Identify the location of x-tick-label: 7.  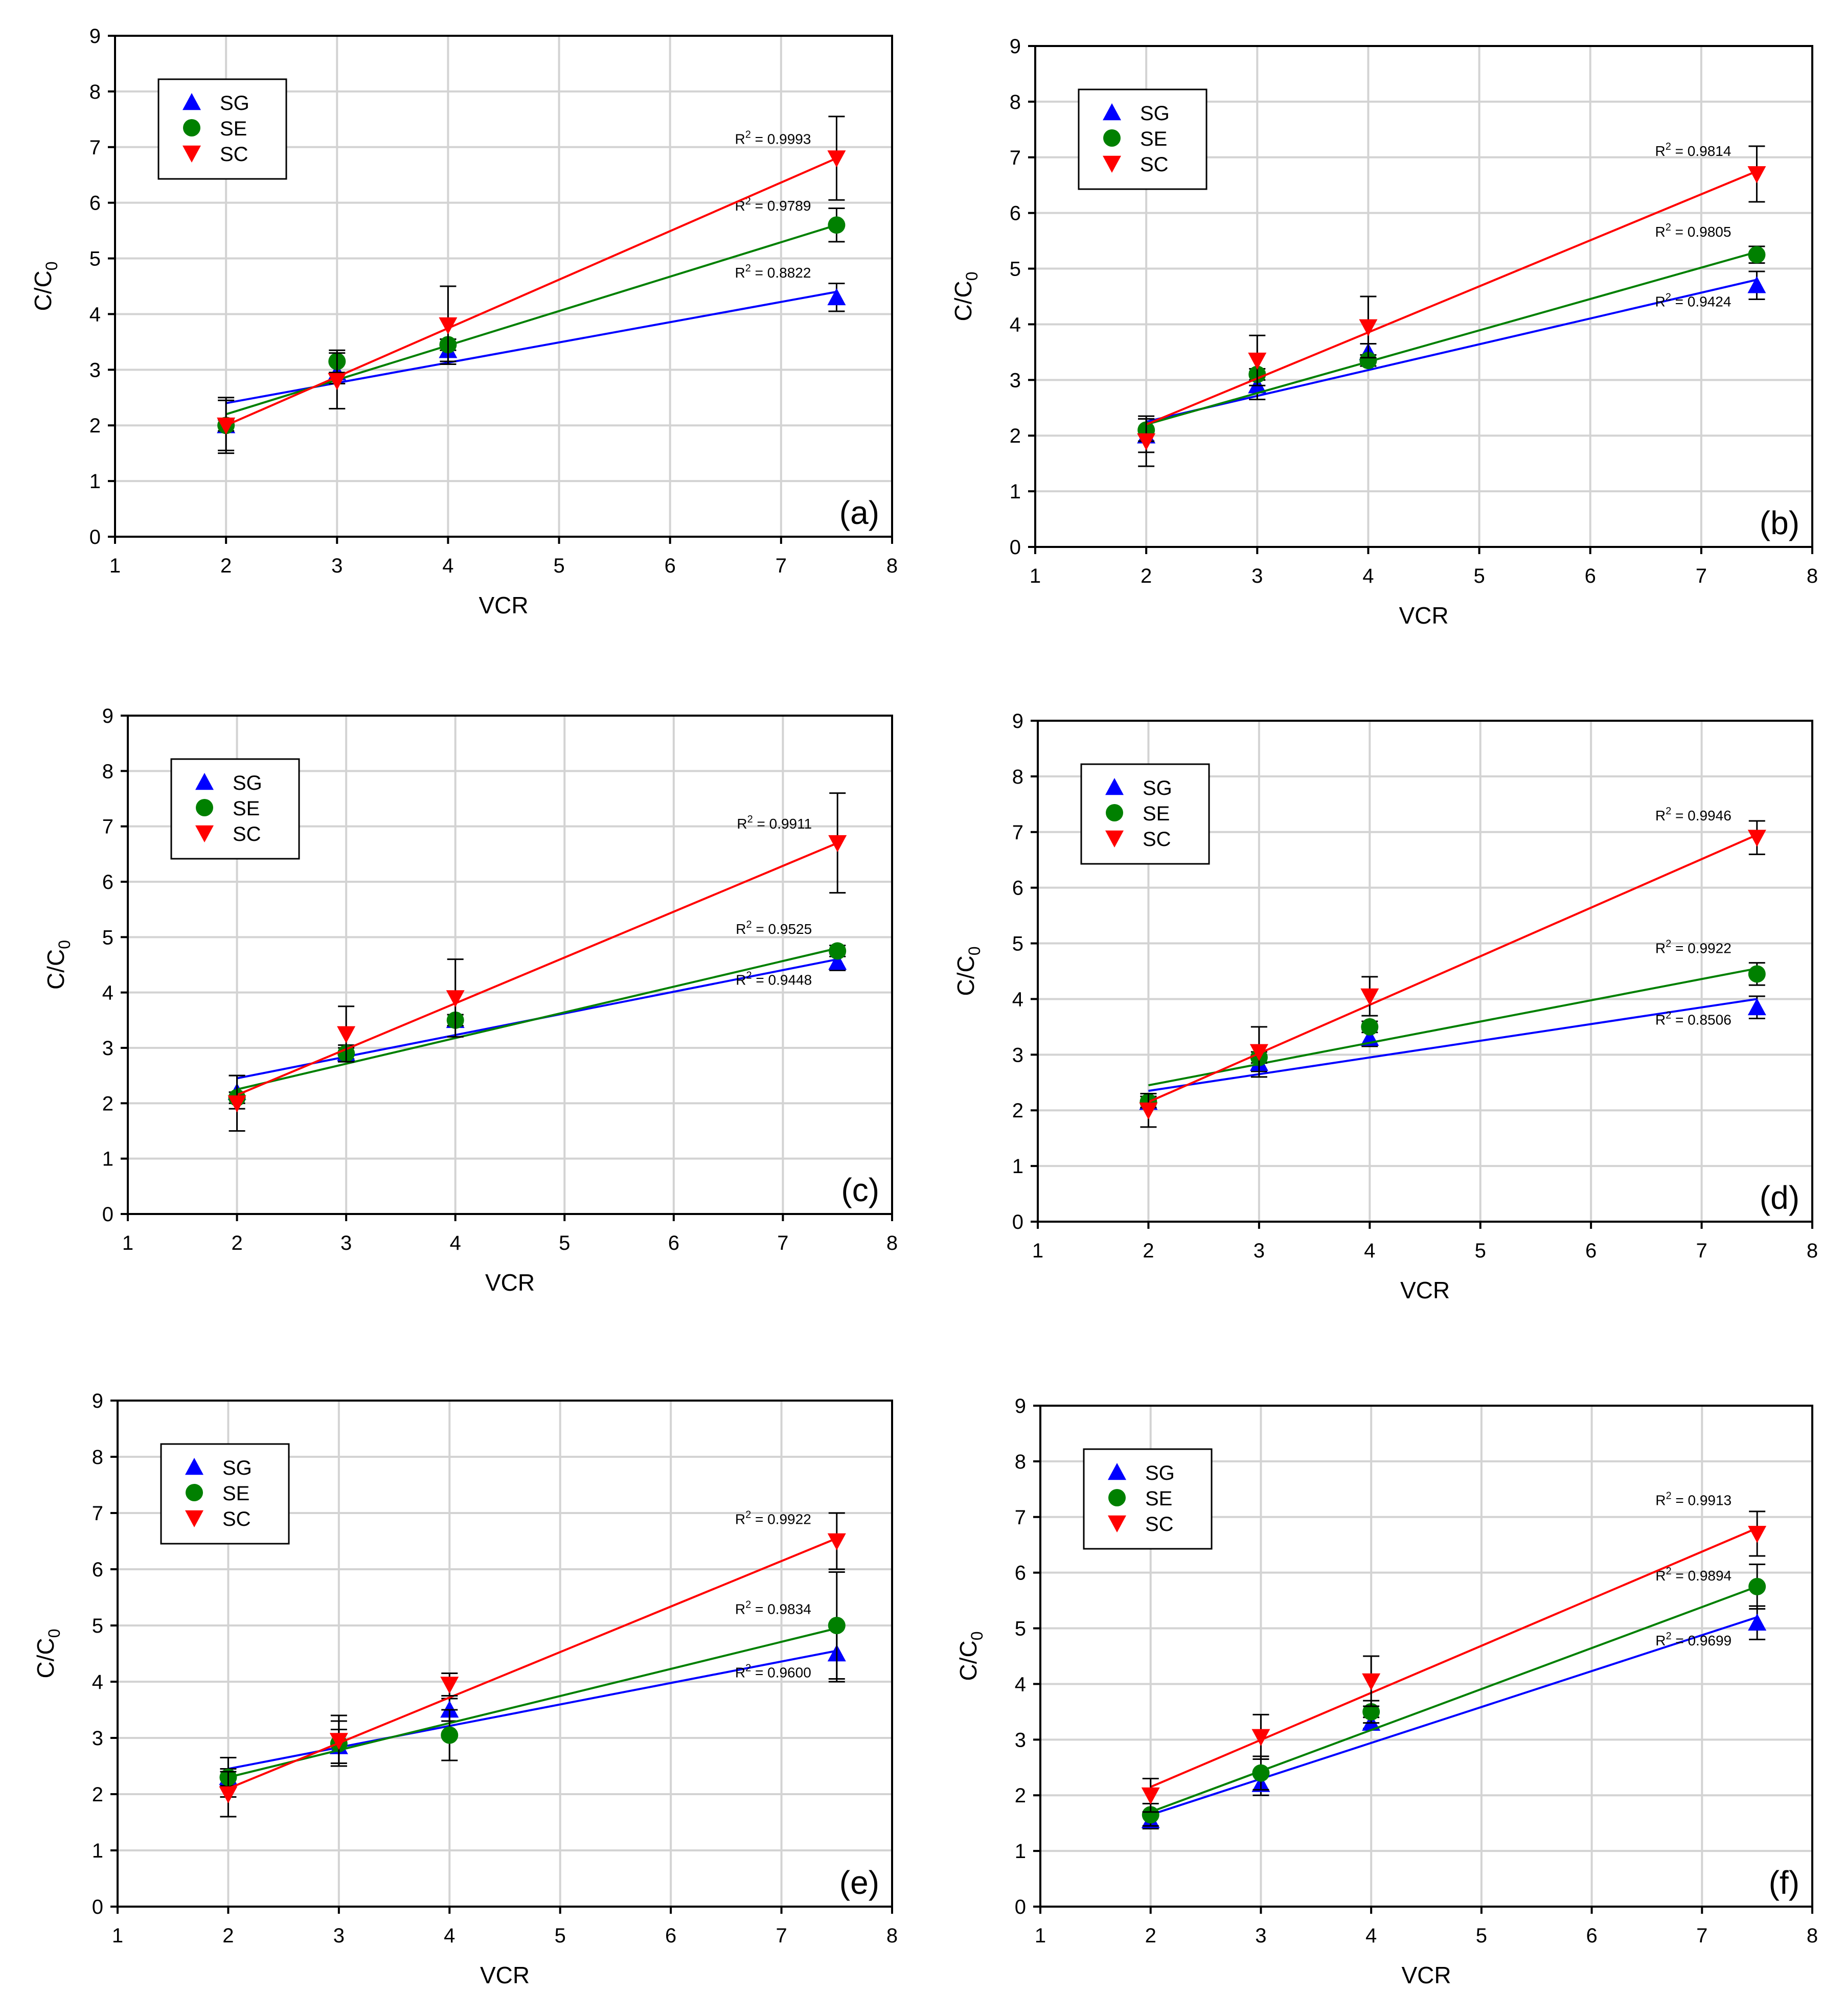
(782, 1936).